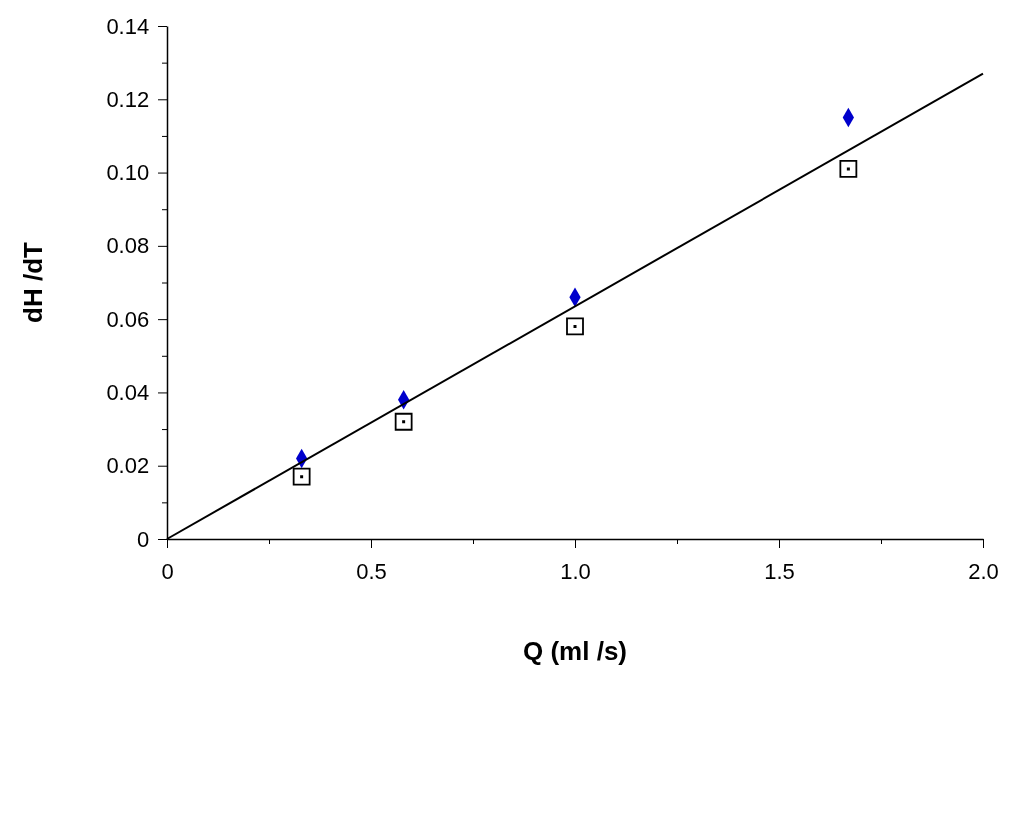 This screenshot has height=838, width=1013. What do you see at coordinates (128, 466) in the screenshot?
I see `y-tick-label: 0.02` at bounding box center [128, 466].